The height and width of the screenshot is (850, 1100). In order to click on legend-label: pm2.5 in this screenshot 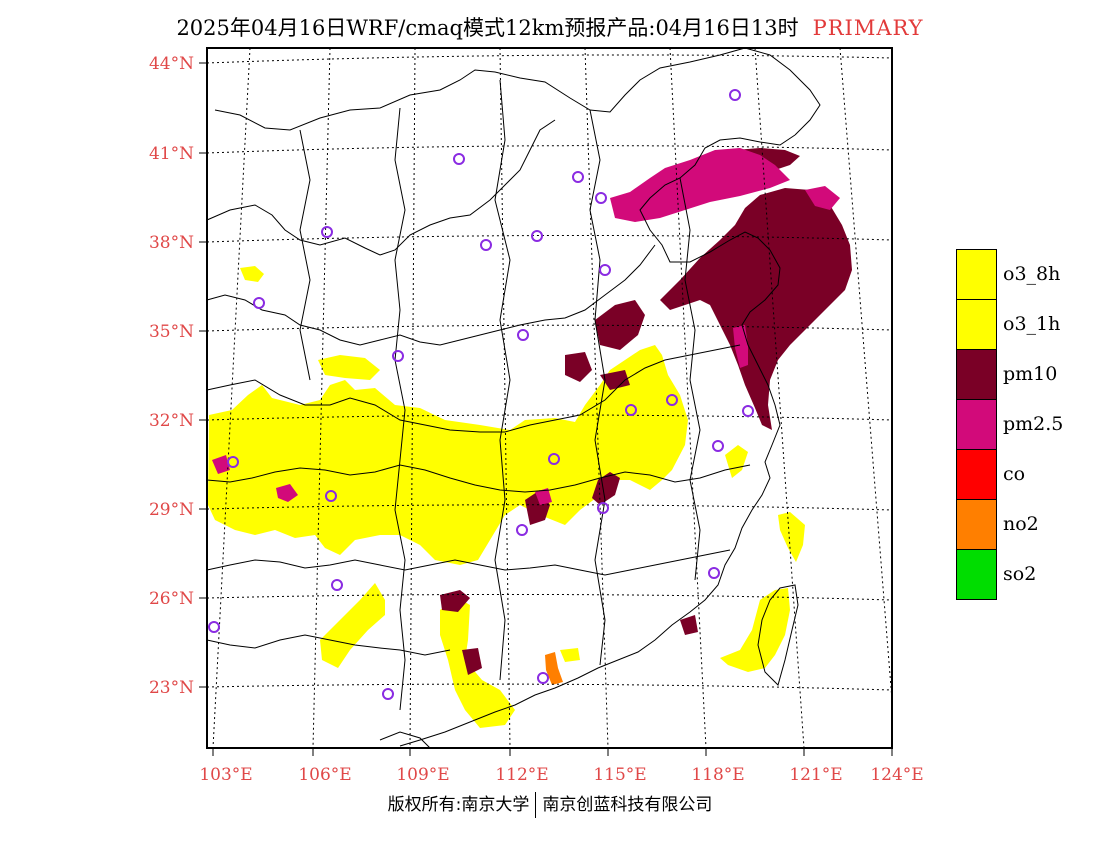, I will do `click(1033, 424)`.